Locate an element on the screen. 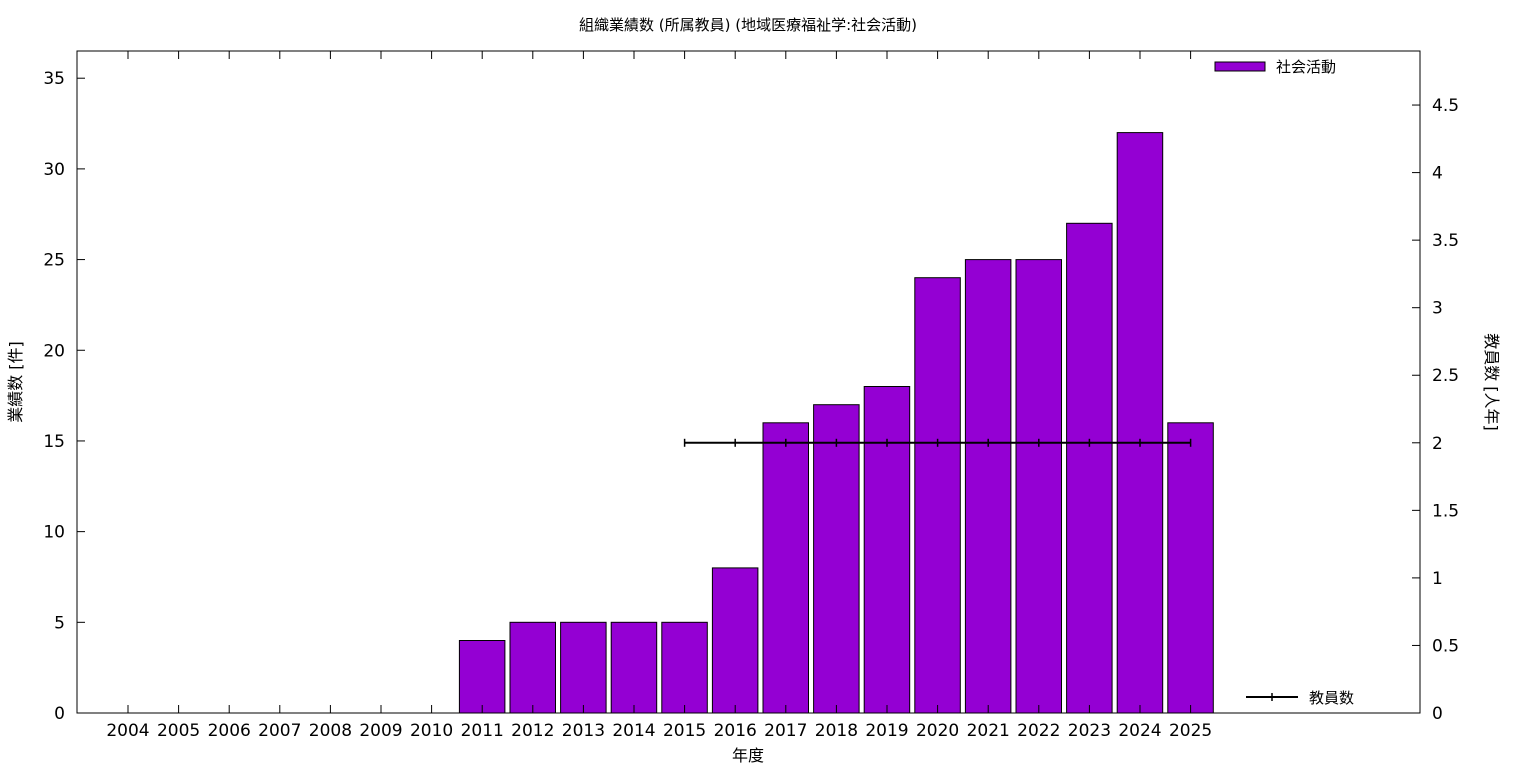  y2-tick-label-2: 2 is located at coordinates (1437, 444).